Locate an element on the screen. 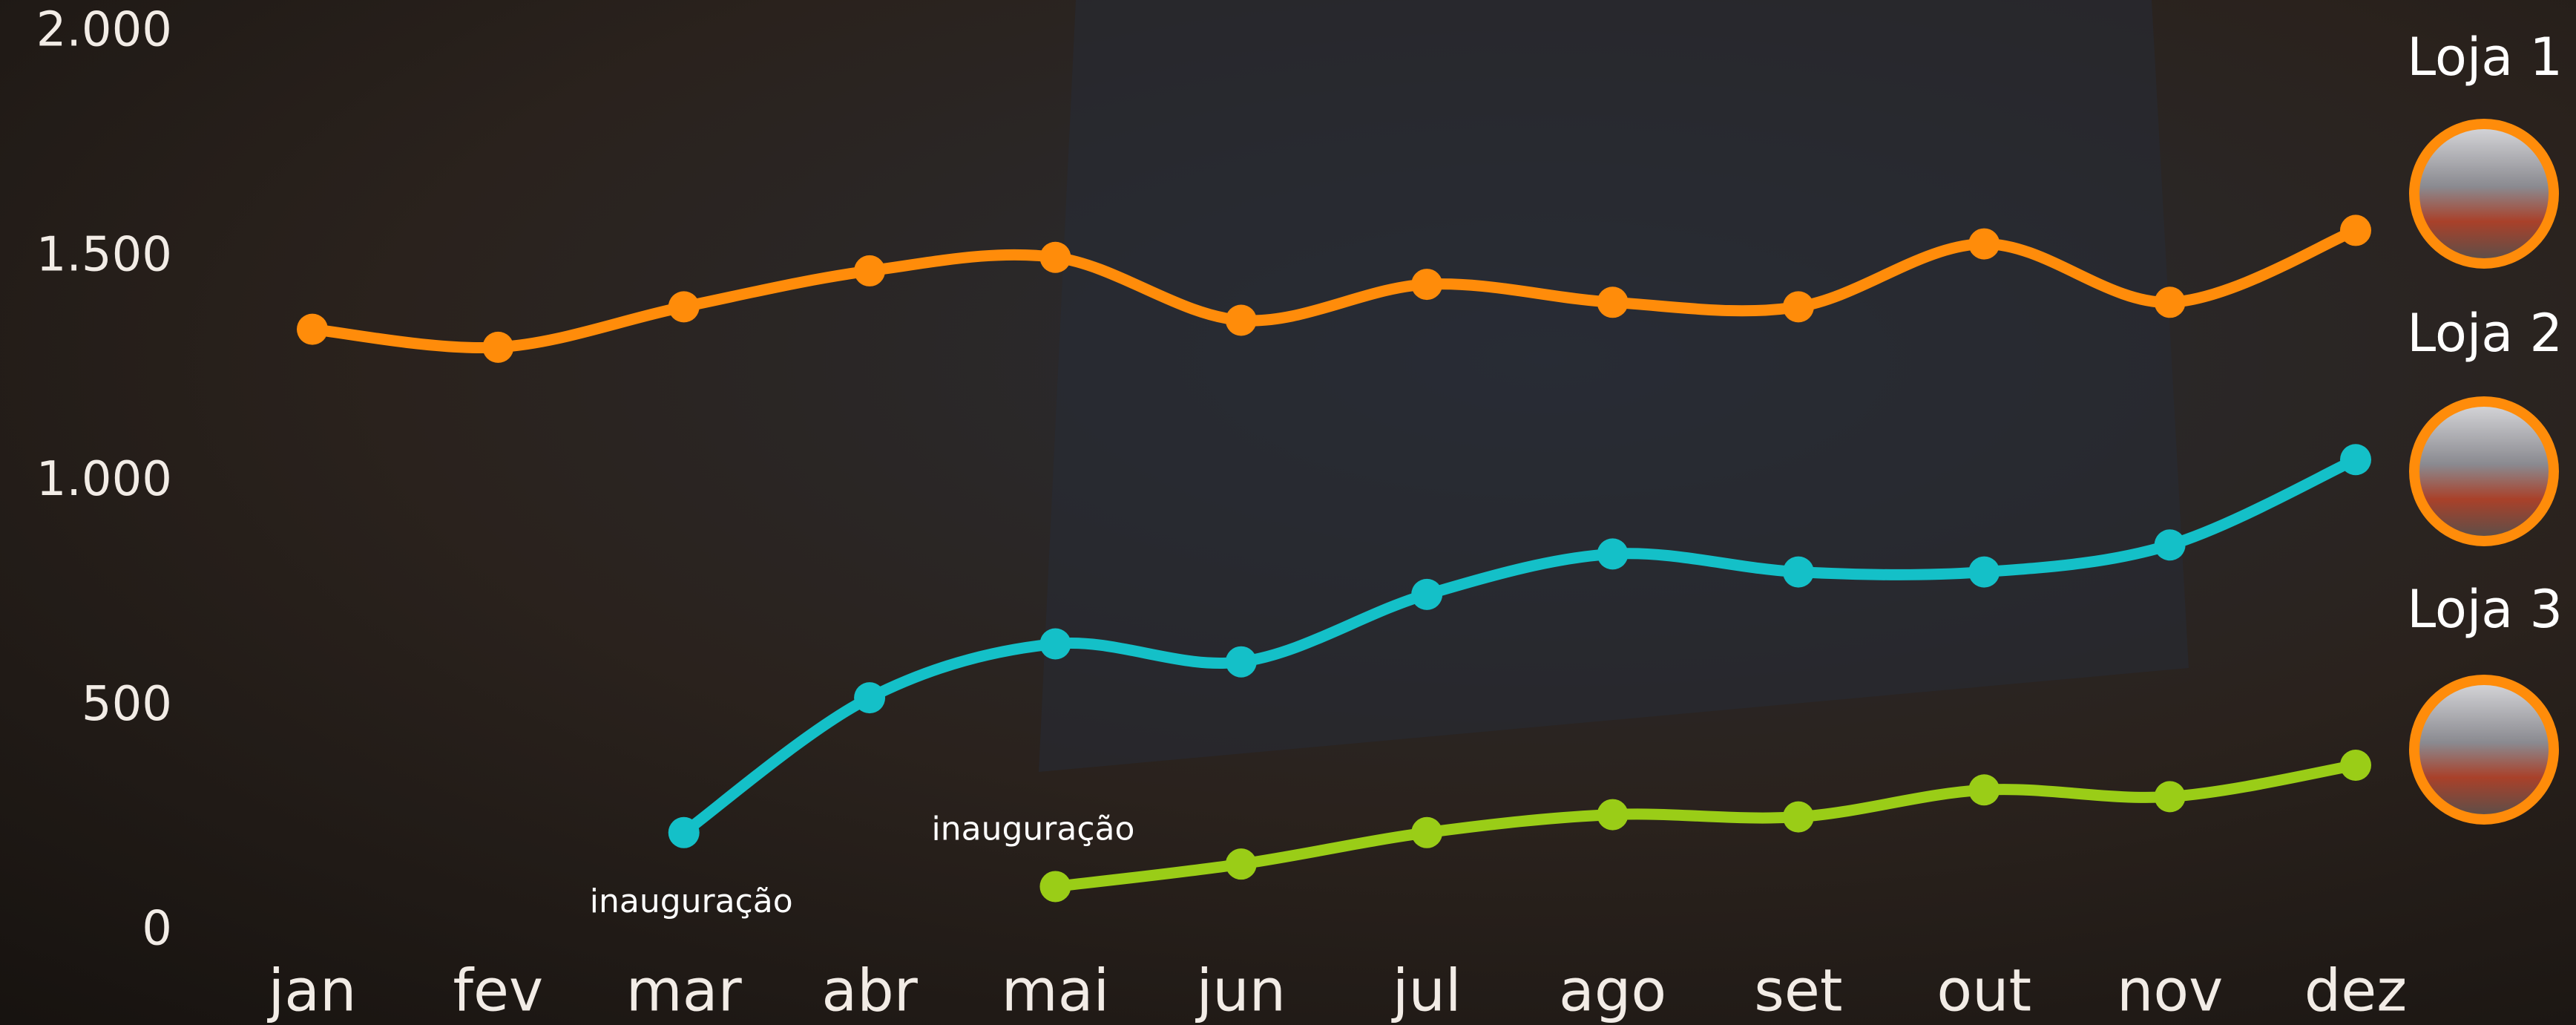  y-tick-label: 1.500 is located at coordinates (104, 255).